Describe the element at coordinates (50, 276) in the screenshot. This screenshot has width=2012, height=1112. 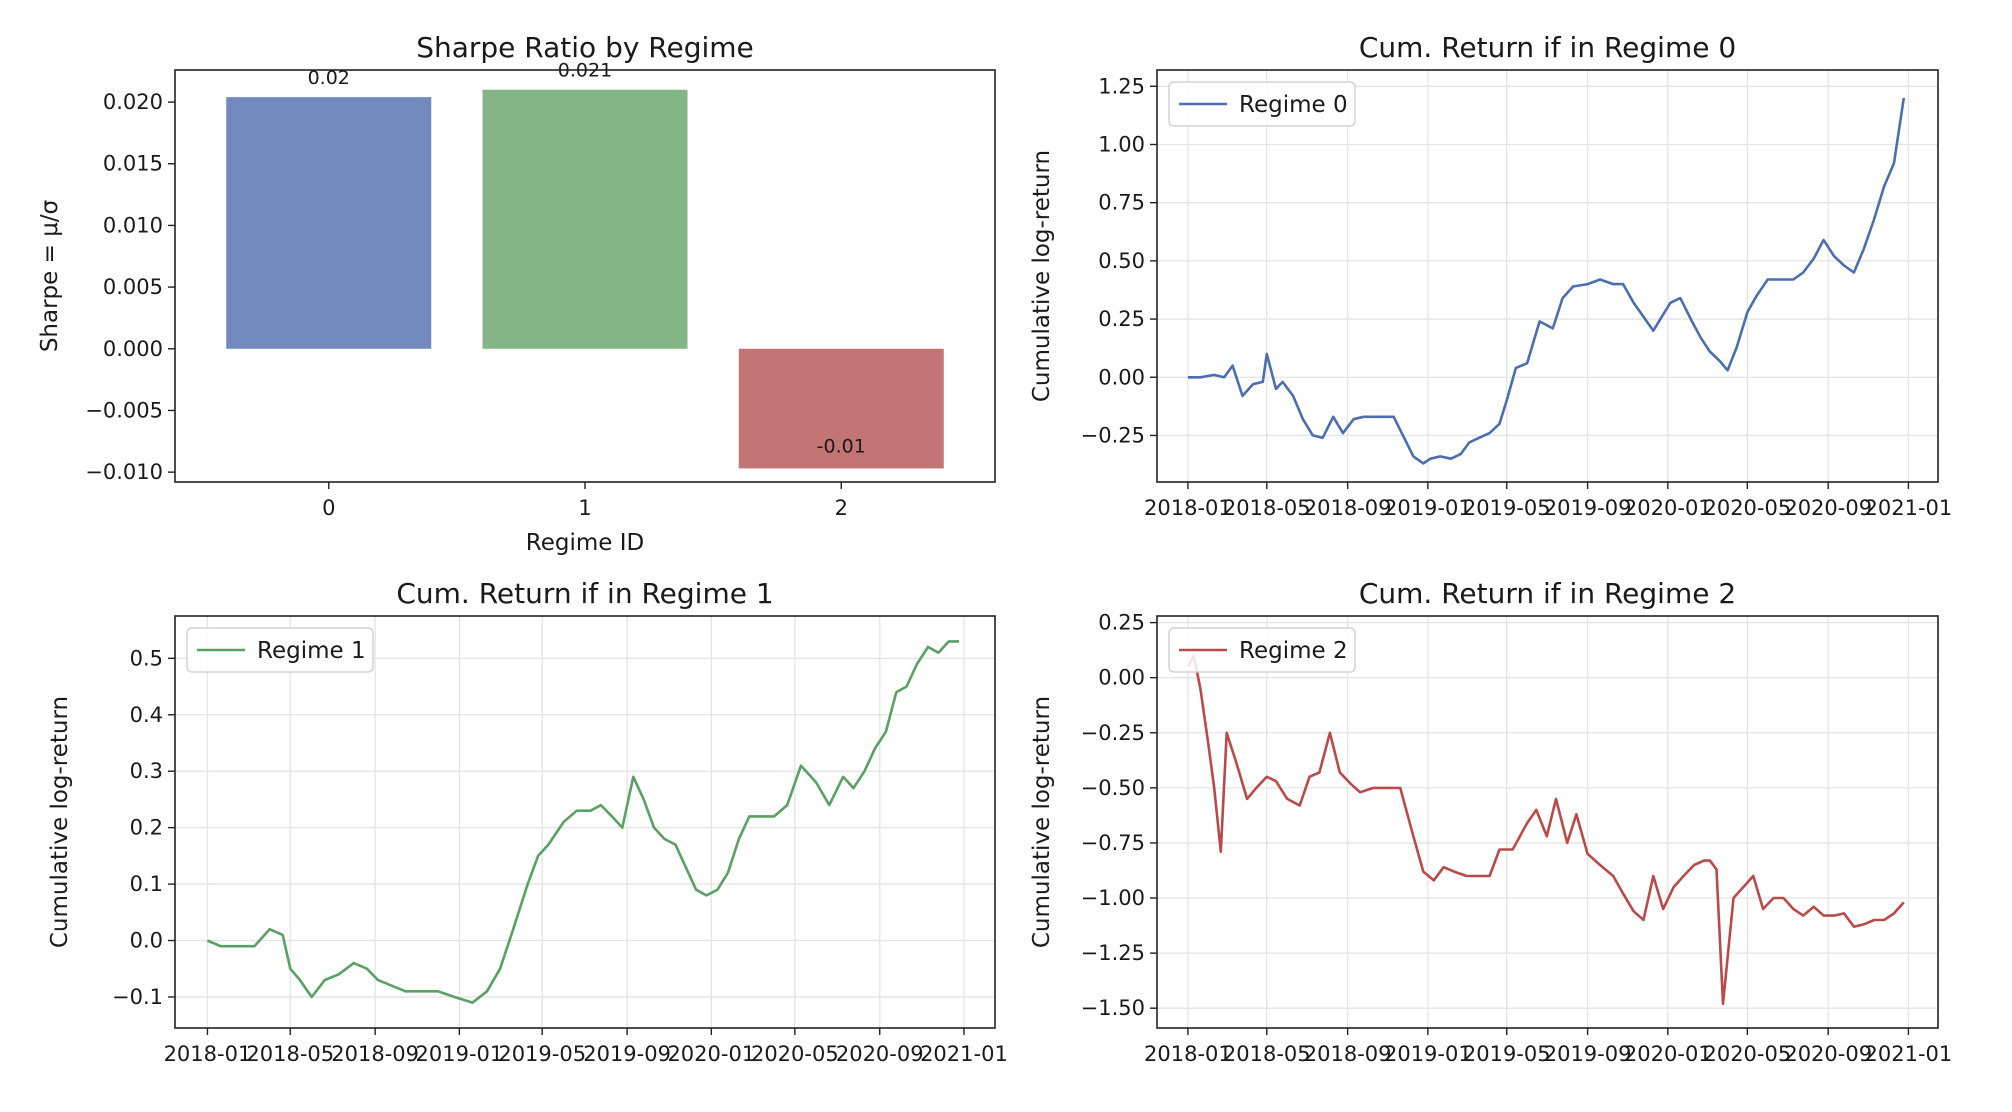
I see `y-axis-label: Sharpe = μ/σ` at that location.